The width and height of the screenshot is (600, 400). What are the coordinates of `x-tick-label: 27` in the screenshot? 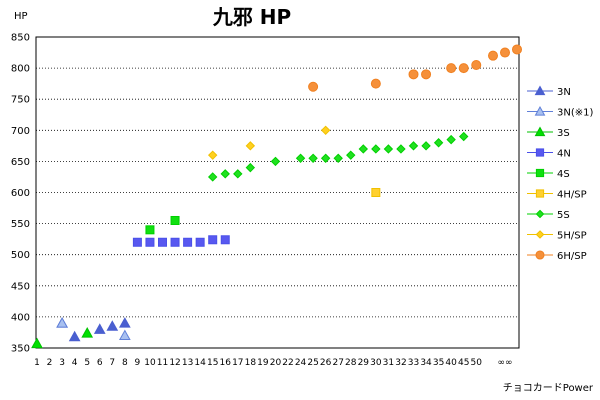 It's located at (337, 363).